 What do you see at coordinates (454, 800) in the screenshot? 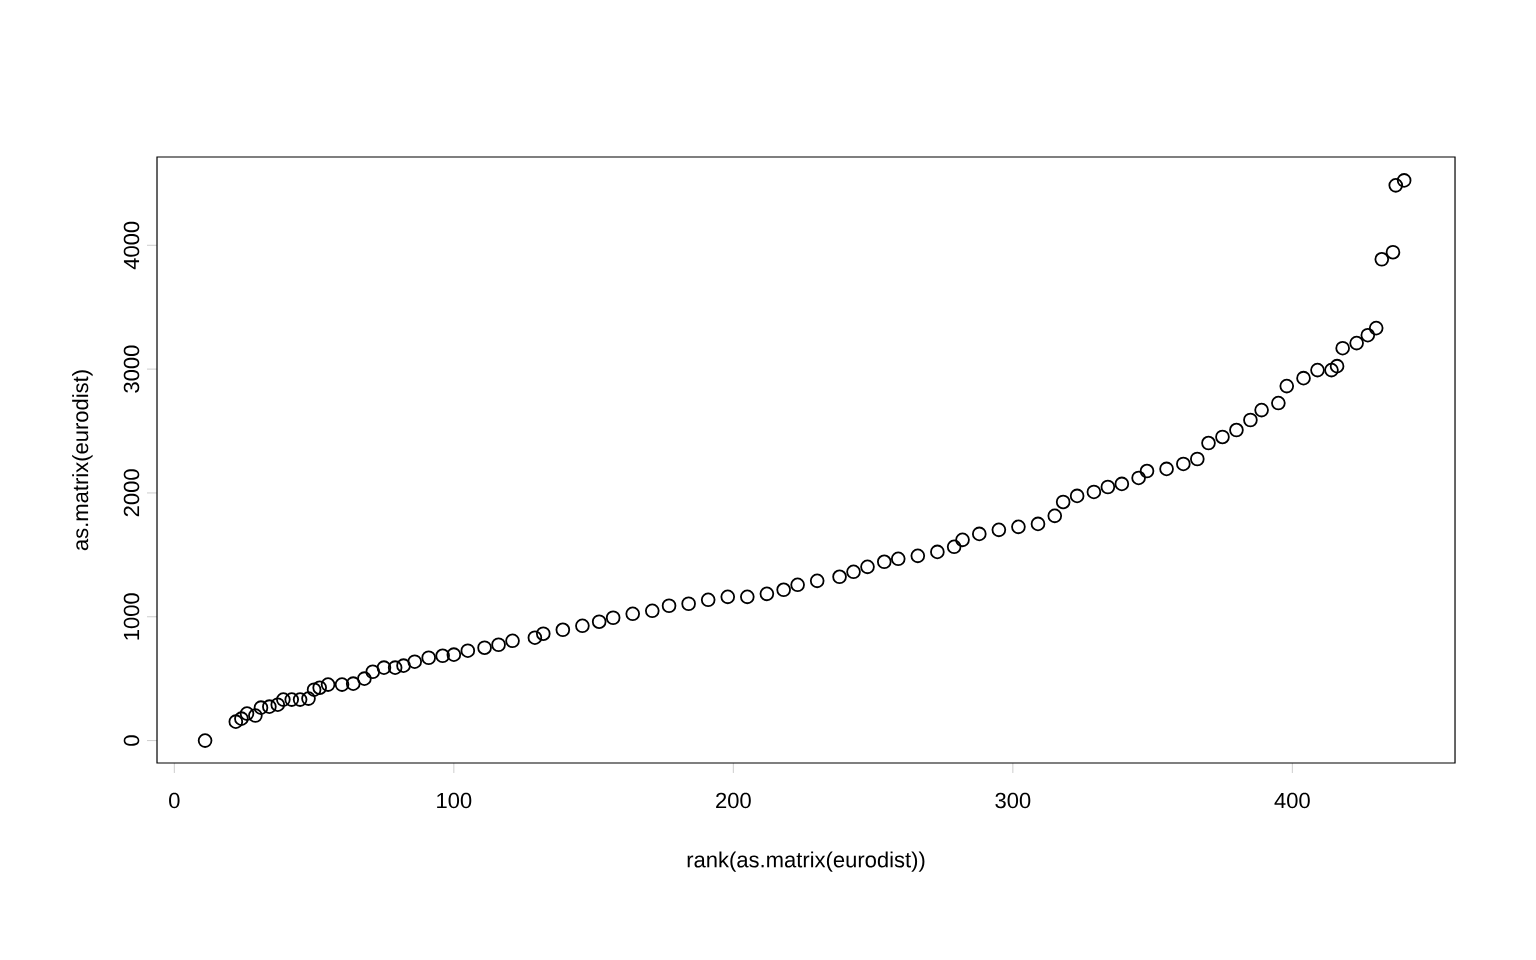
I see `x-tick-label: 100` at bounding box center [454, 800].